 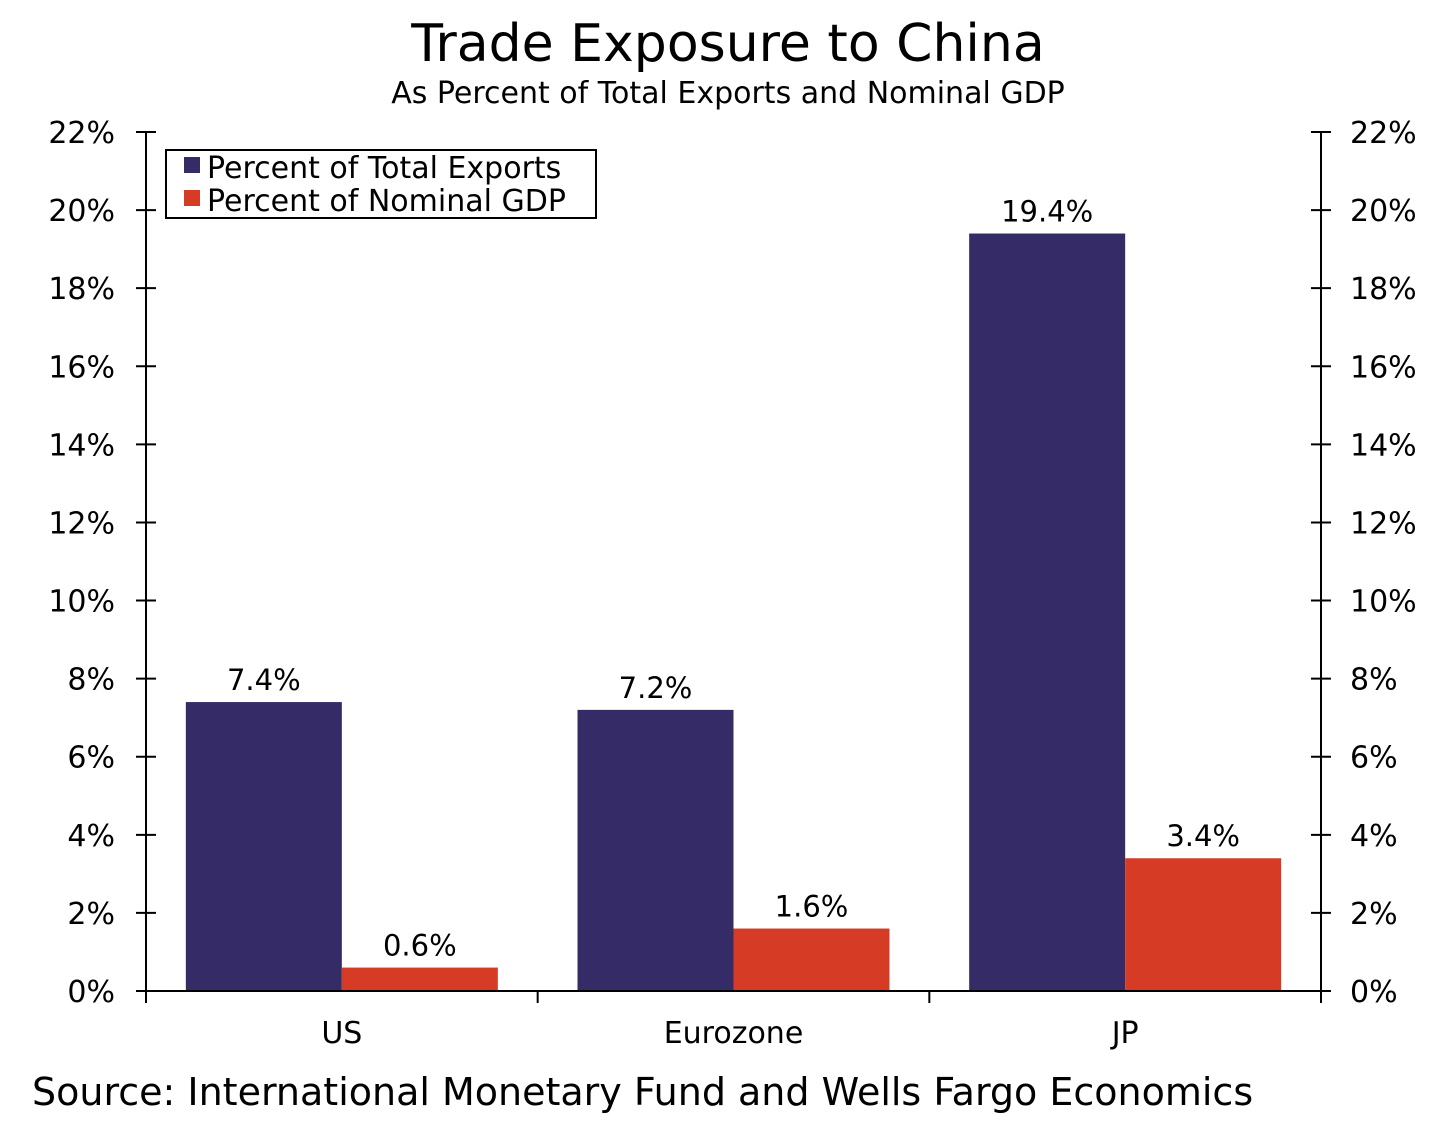 What do you see at coordinates (1383, 133) in the screenshot?
I see `y-tick-label-right: 22%` at bounding box center [1383, 133].